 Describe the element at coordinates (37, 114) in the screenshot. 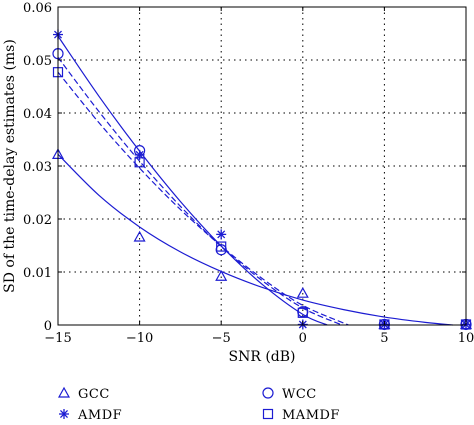

I see `y-tick-label: 0.04` at that location.